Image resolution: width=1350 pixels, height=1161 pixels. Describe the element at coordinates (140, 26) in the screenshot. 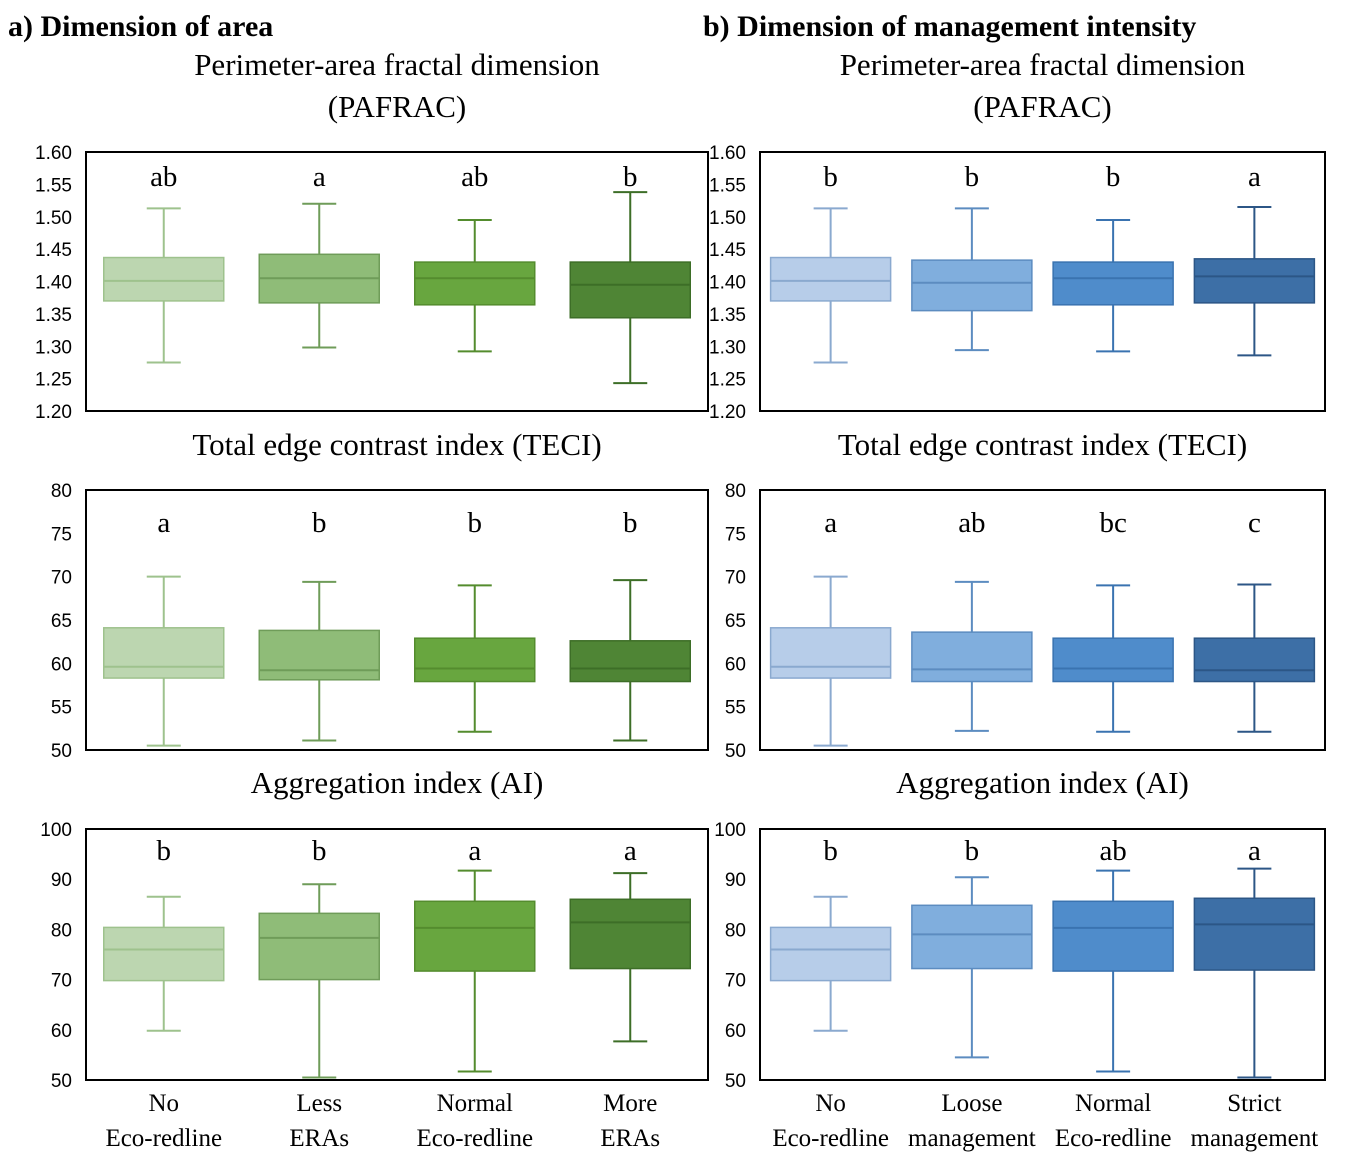

I see `column-heading-a: a) Dimension of area` at that location.